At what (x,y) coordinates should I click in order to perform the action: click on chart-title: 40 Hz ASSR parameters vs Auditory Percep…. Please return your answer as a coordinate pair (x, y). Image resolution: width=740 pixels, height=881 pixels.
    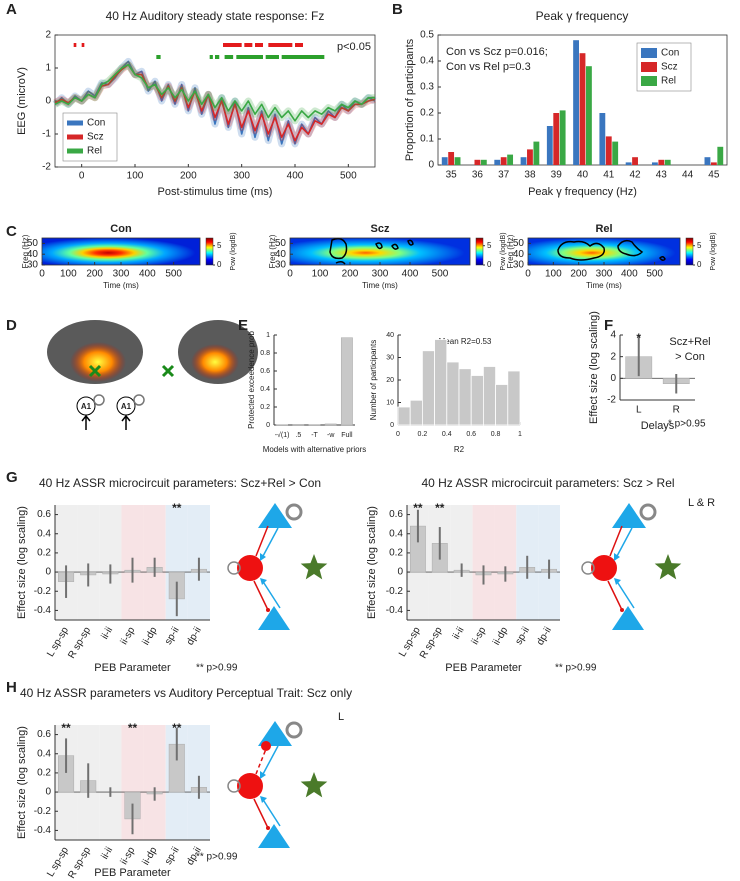
    Looking at the image, I should click on (186, 693).